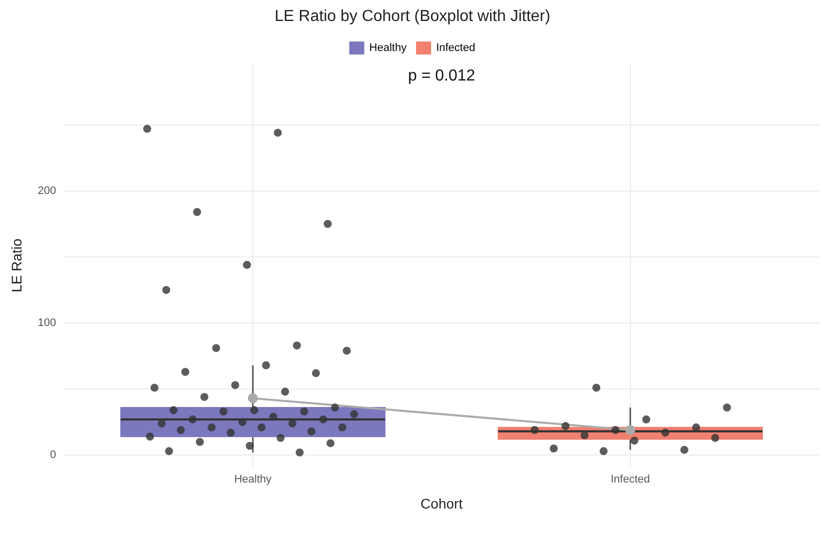 The height and width of the screenshot is (537, 825). I want to click on y-tick-label: 100, so click(47, 323).